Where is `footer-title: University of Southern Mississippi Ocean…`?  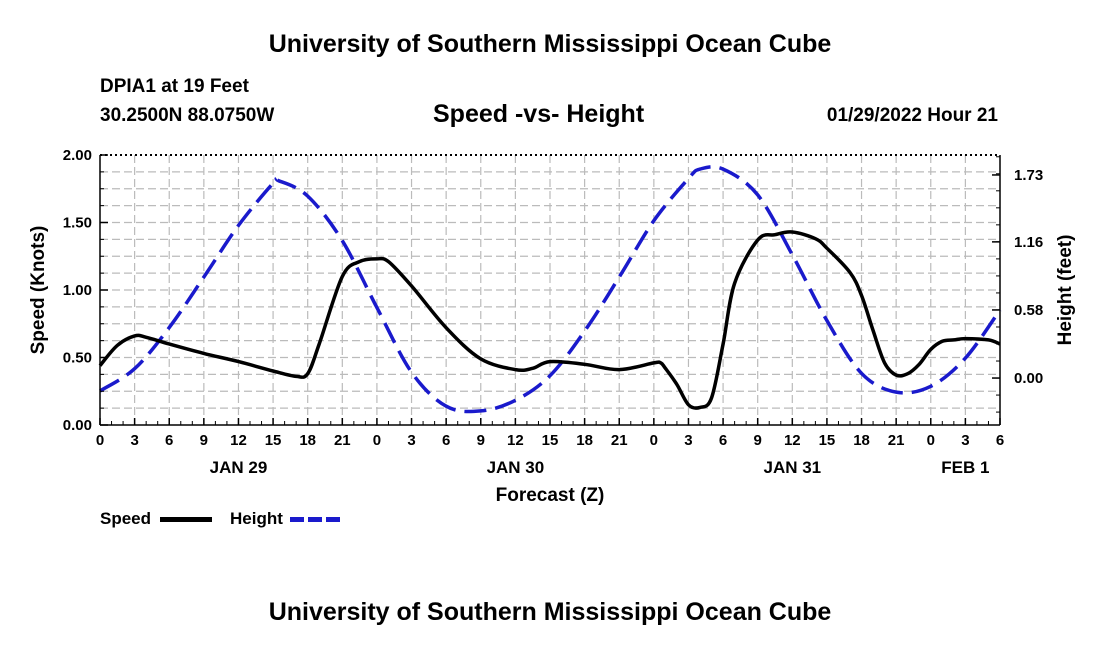
footer-title: University of Southern Mississippi Ocean… is located at coordinates (550, 612).